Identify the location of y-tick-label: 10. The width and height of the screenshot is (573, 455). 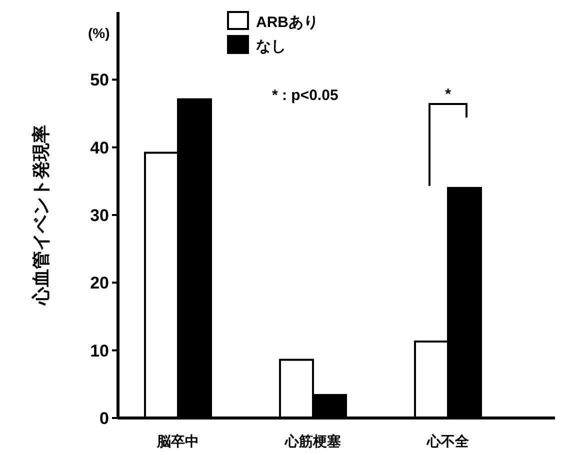
(99, 350).